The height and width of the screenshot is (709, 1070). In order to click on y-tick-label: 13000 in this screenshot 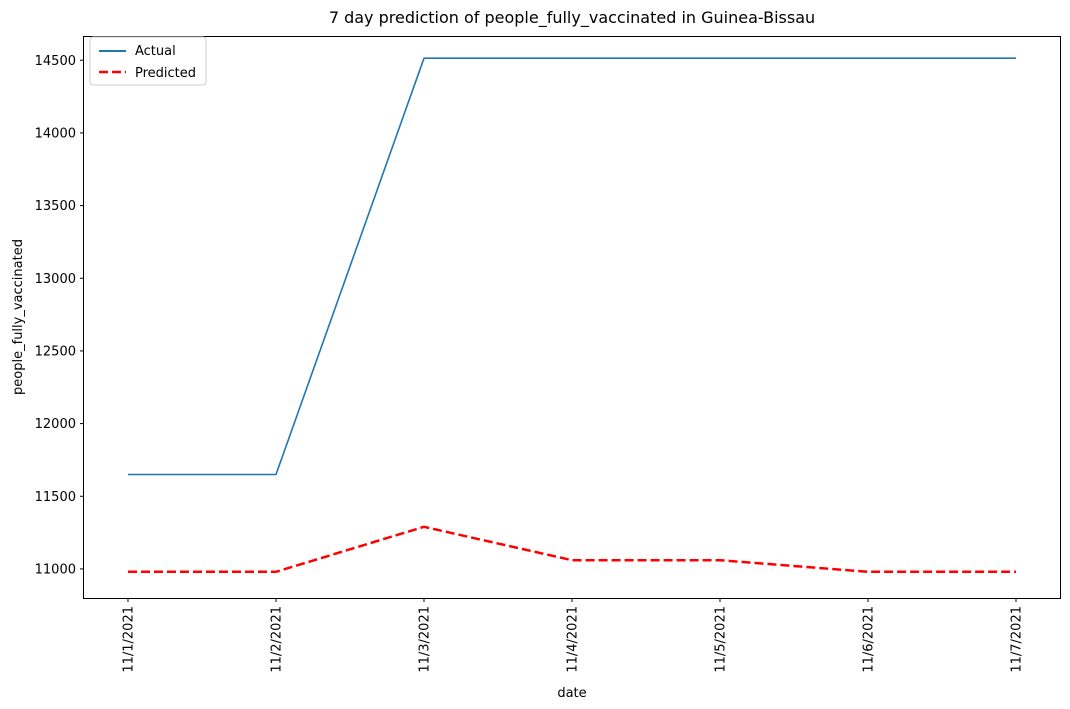, I will do `click(55, 279)`.